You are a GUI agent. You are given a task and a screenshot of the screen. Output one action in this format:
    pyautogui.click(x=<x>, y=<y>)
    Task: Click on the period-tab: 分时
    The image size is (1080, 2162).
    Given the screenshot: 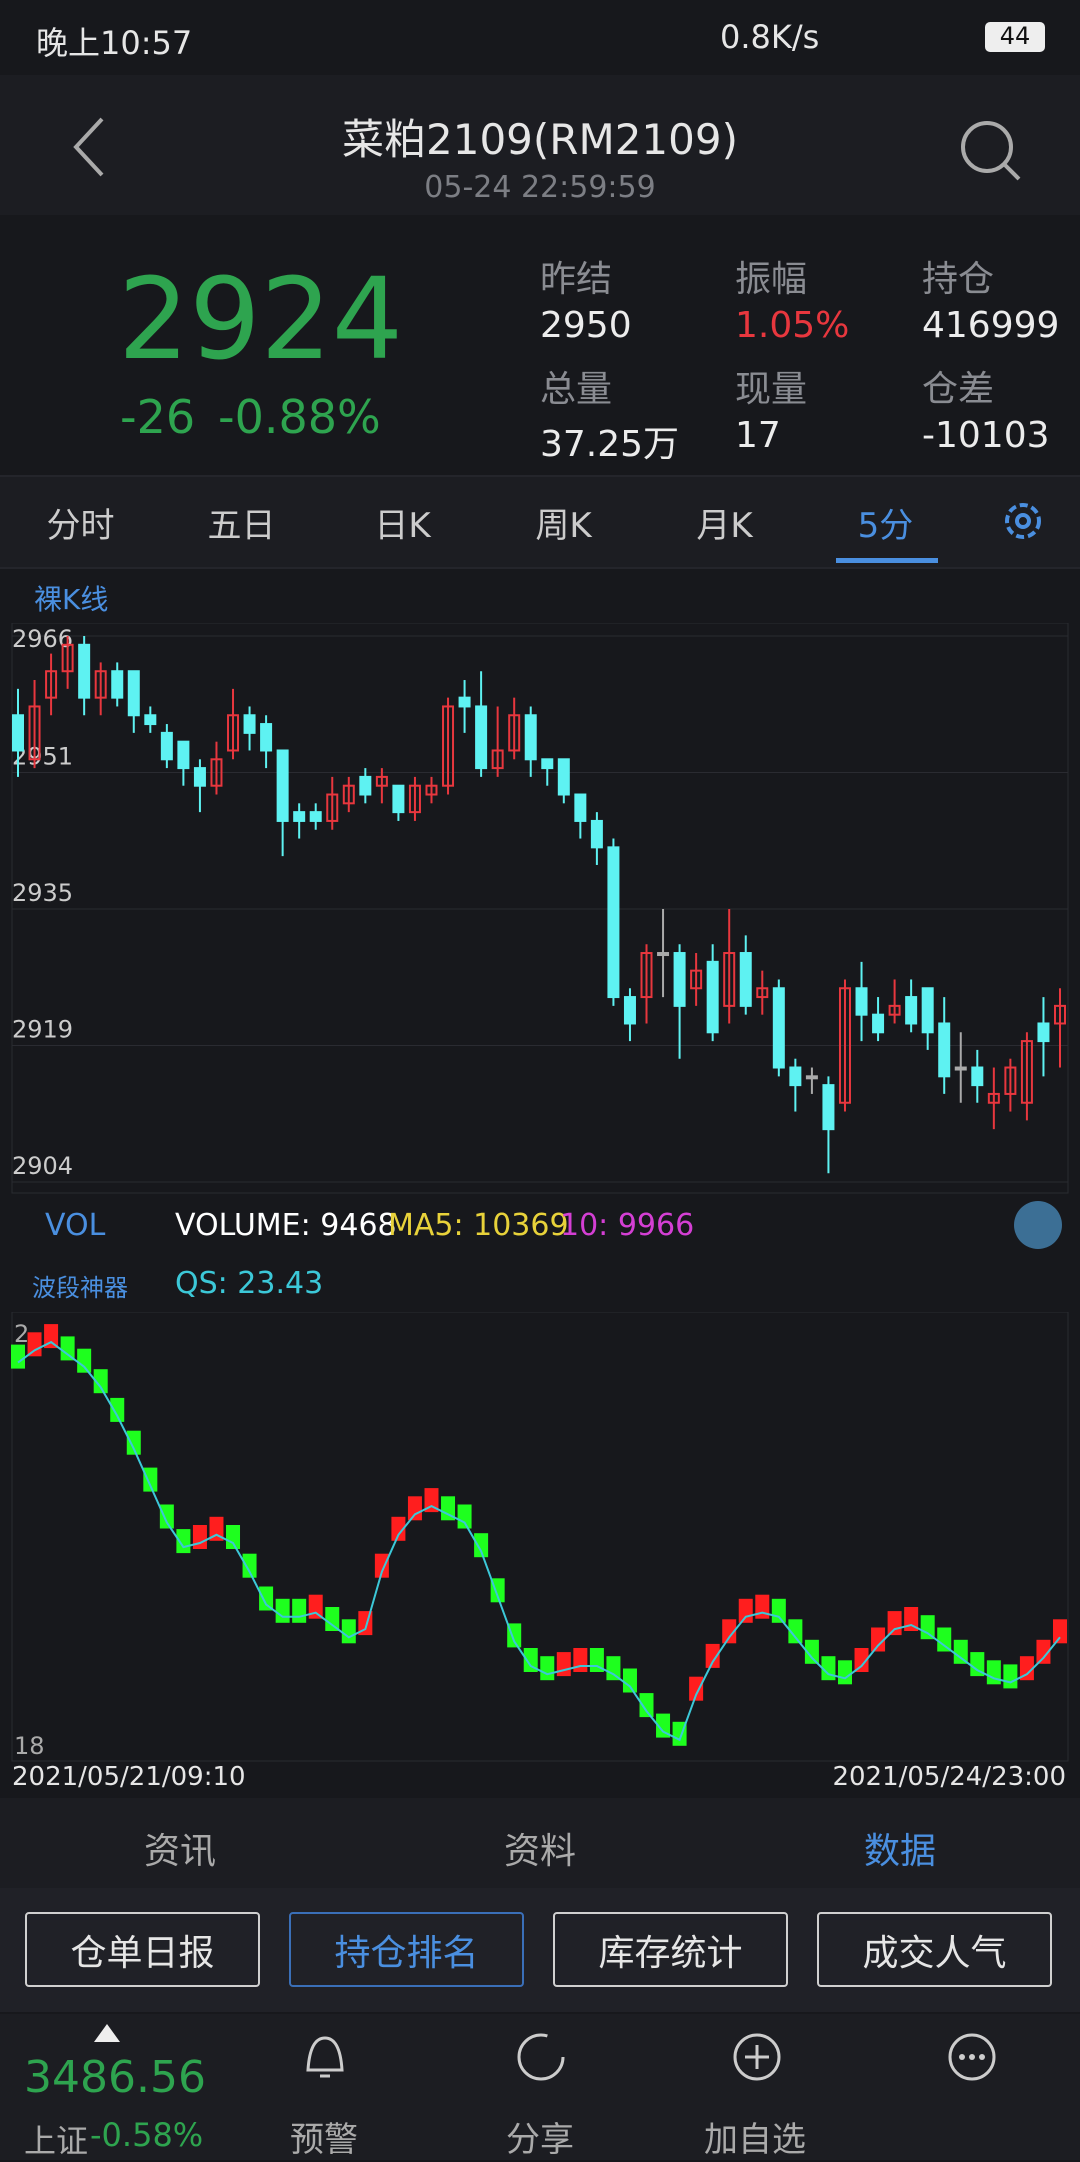 What is the action you would take?
    pyautogui.click(x=80, y=526)
    